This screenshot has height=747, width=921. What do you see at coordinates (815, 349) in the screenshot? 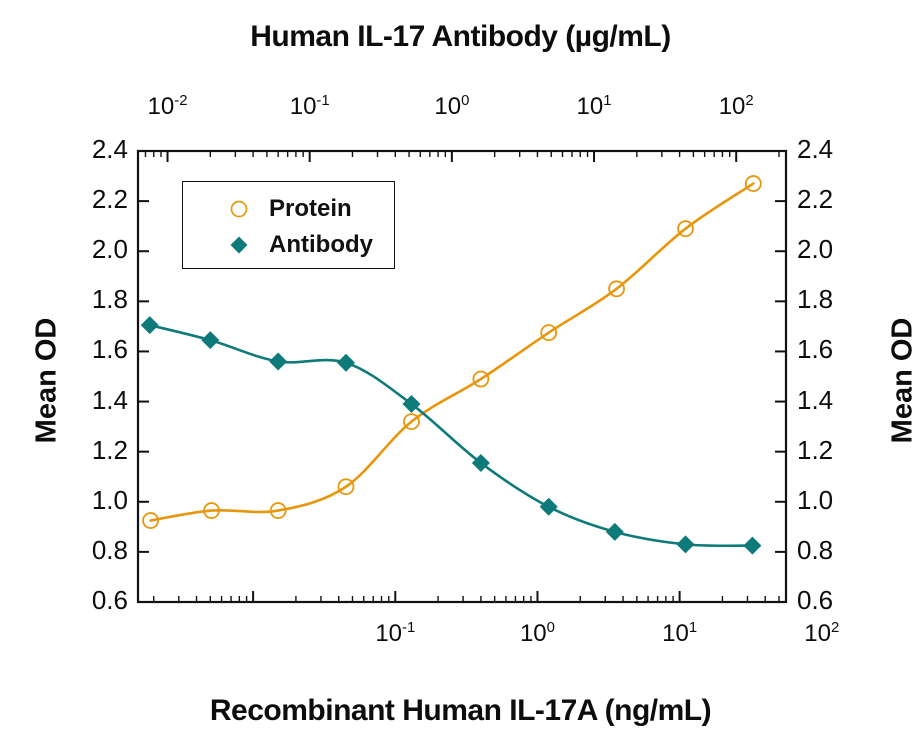
I see `y-tick-label-right: 1.6` at bounding box center [815, 349].